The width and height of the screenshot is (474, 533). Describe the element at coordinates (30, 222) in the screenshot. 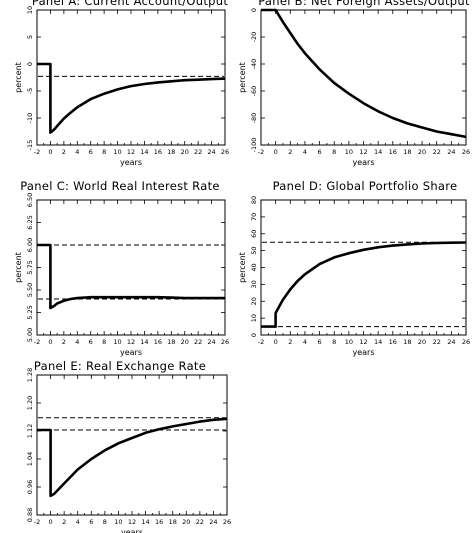

I see `y-tick-label: 6.25` at that location.